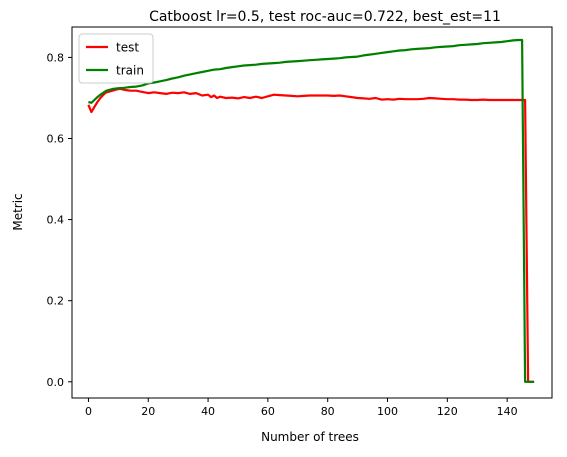  What do you see at coordinates (56, 301) in the screenshot?
I see `y-tick-label: 0.2` at bounding box center [56, 301].